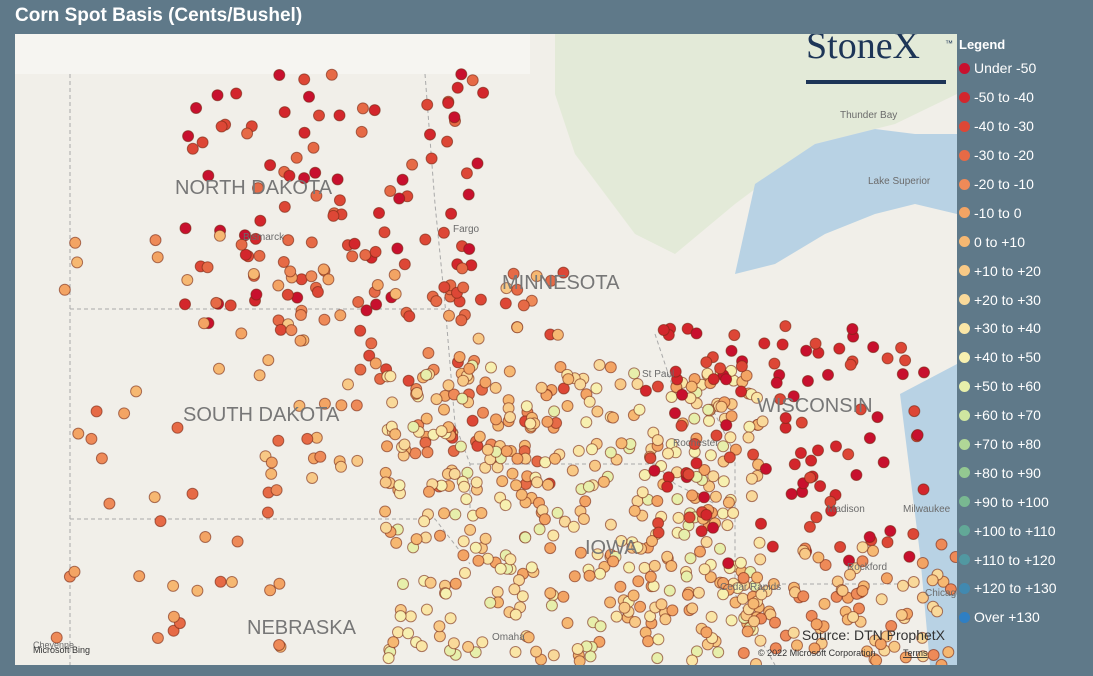 This screenshot has width=1093, height=676. What do you see at coordinates (1025, 328) in the screenshot?
I see `legend-item: +30 to +40` at bounding box center [1025, 328].